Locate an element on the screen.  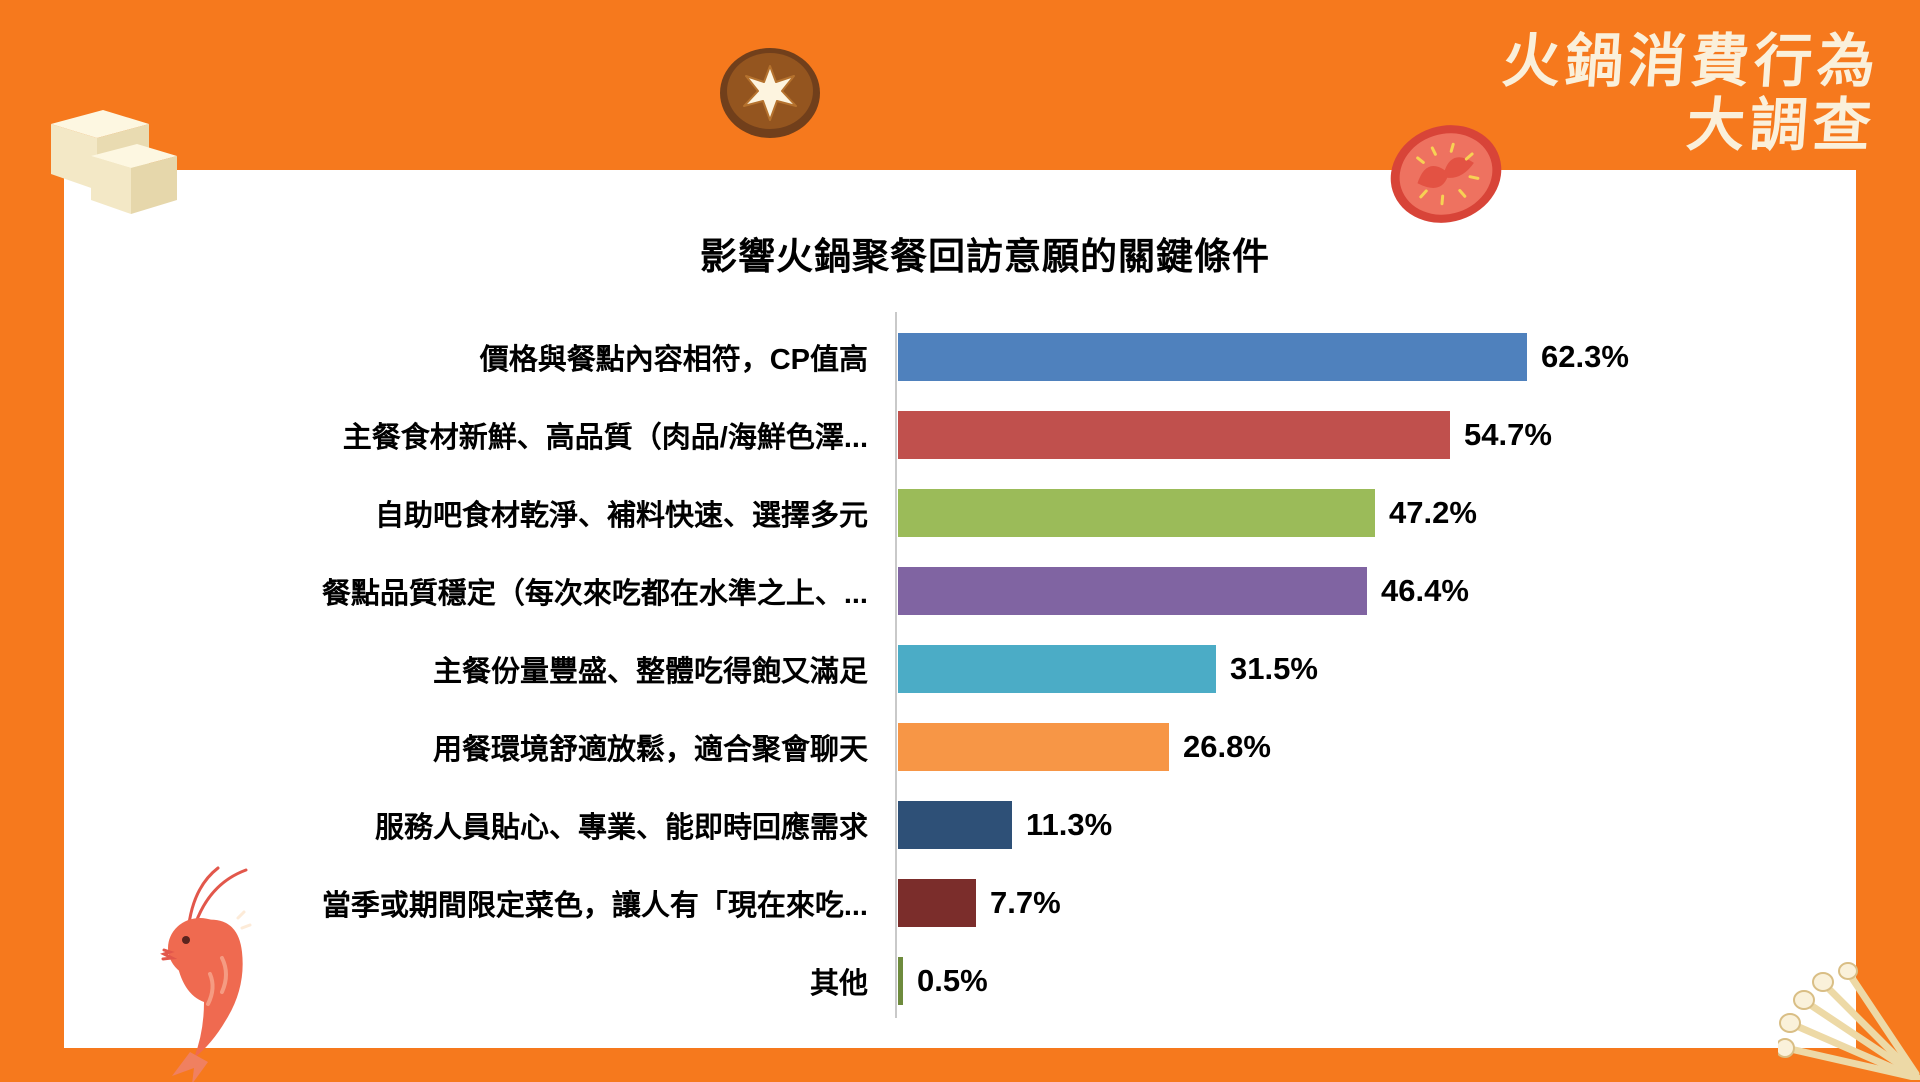
page-title: 火鍋消費行為 大調查 is located at coordinates (1689, 93).